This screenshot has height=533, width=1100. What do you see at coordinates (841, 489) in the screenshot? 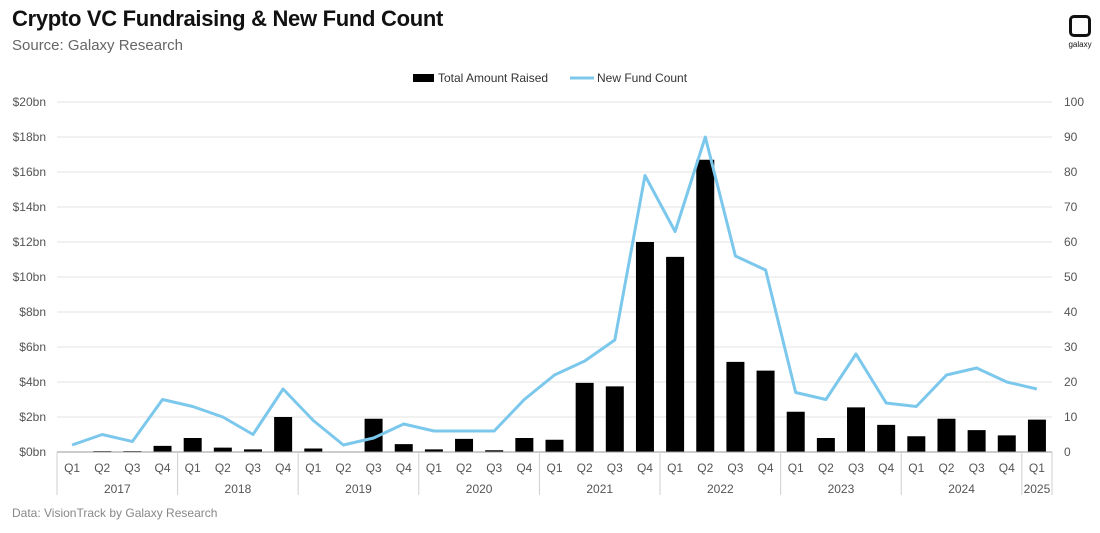
I see `x-year-label: 2023` at bounding box center [841, 489].